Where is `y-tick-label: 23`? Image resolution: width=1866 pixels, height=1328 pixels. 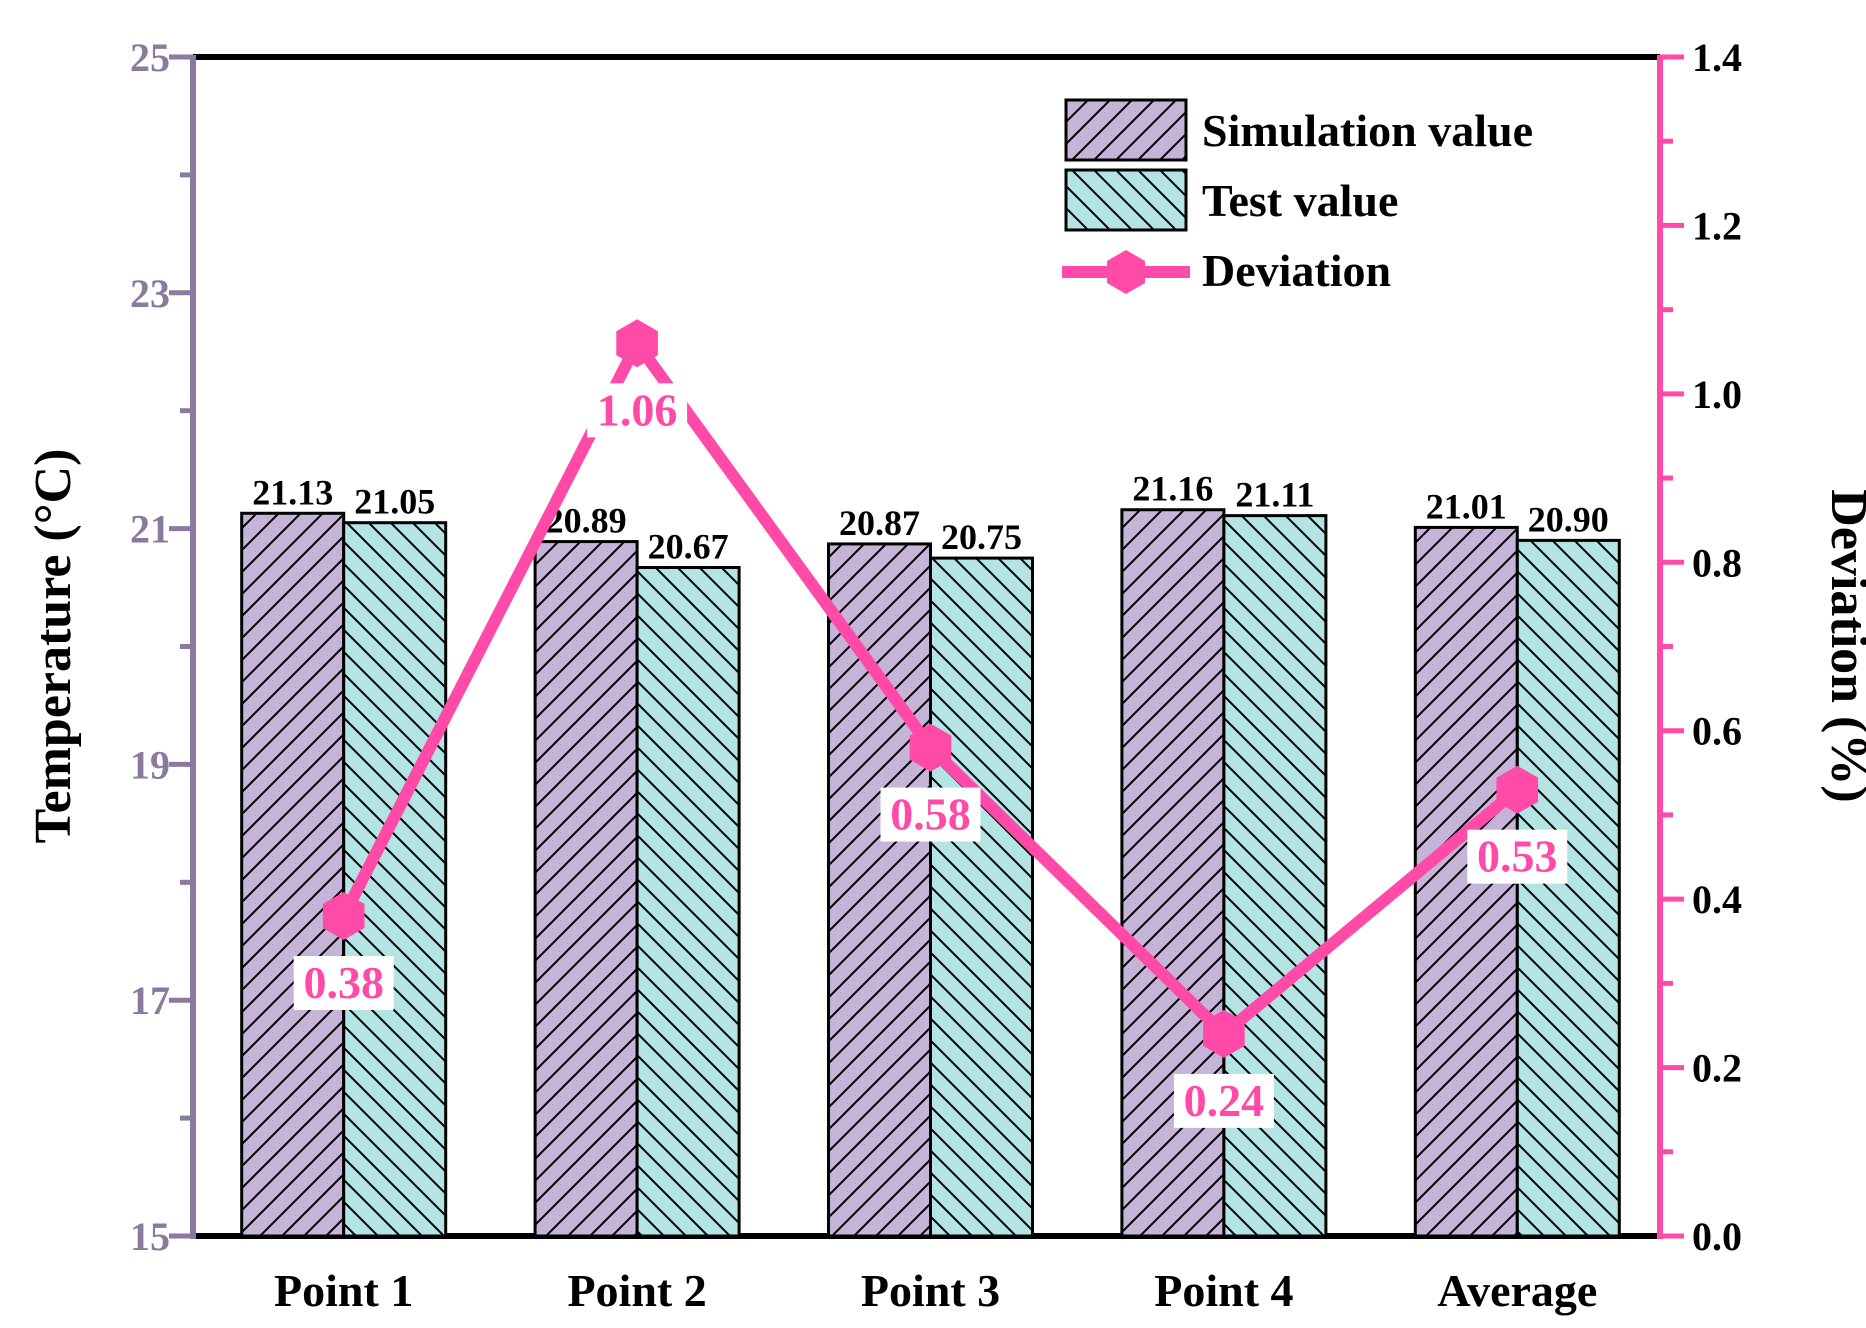
y-tick-label: 23 is located at coordinates (150, 293).